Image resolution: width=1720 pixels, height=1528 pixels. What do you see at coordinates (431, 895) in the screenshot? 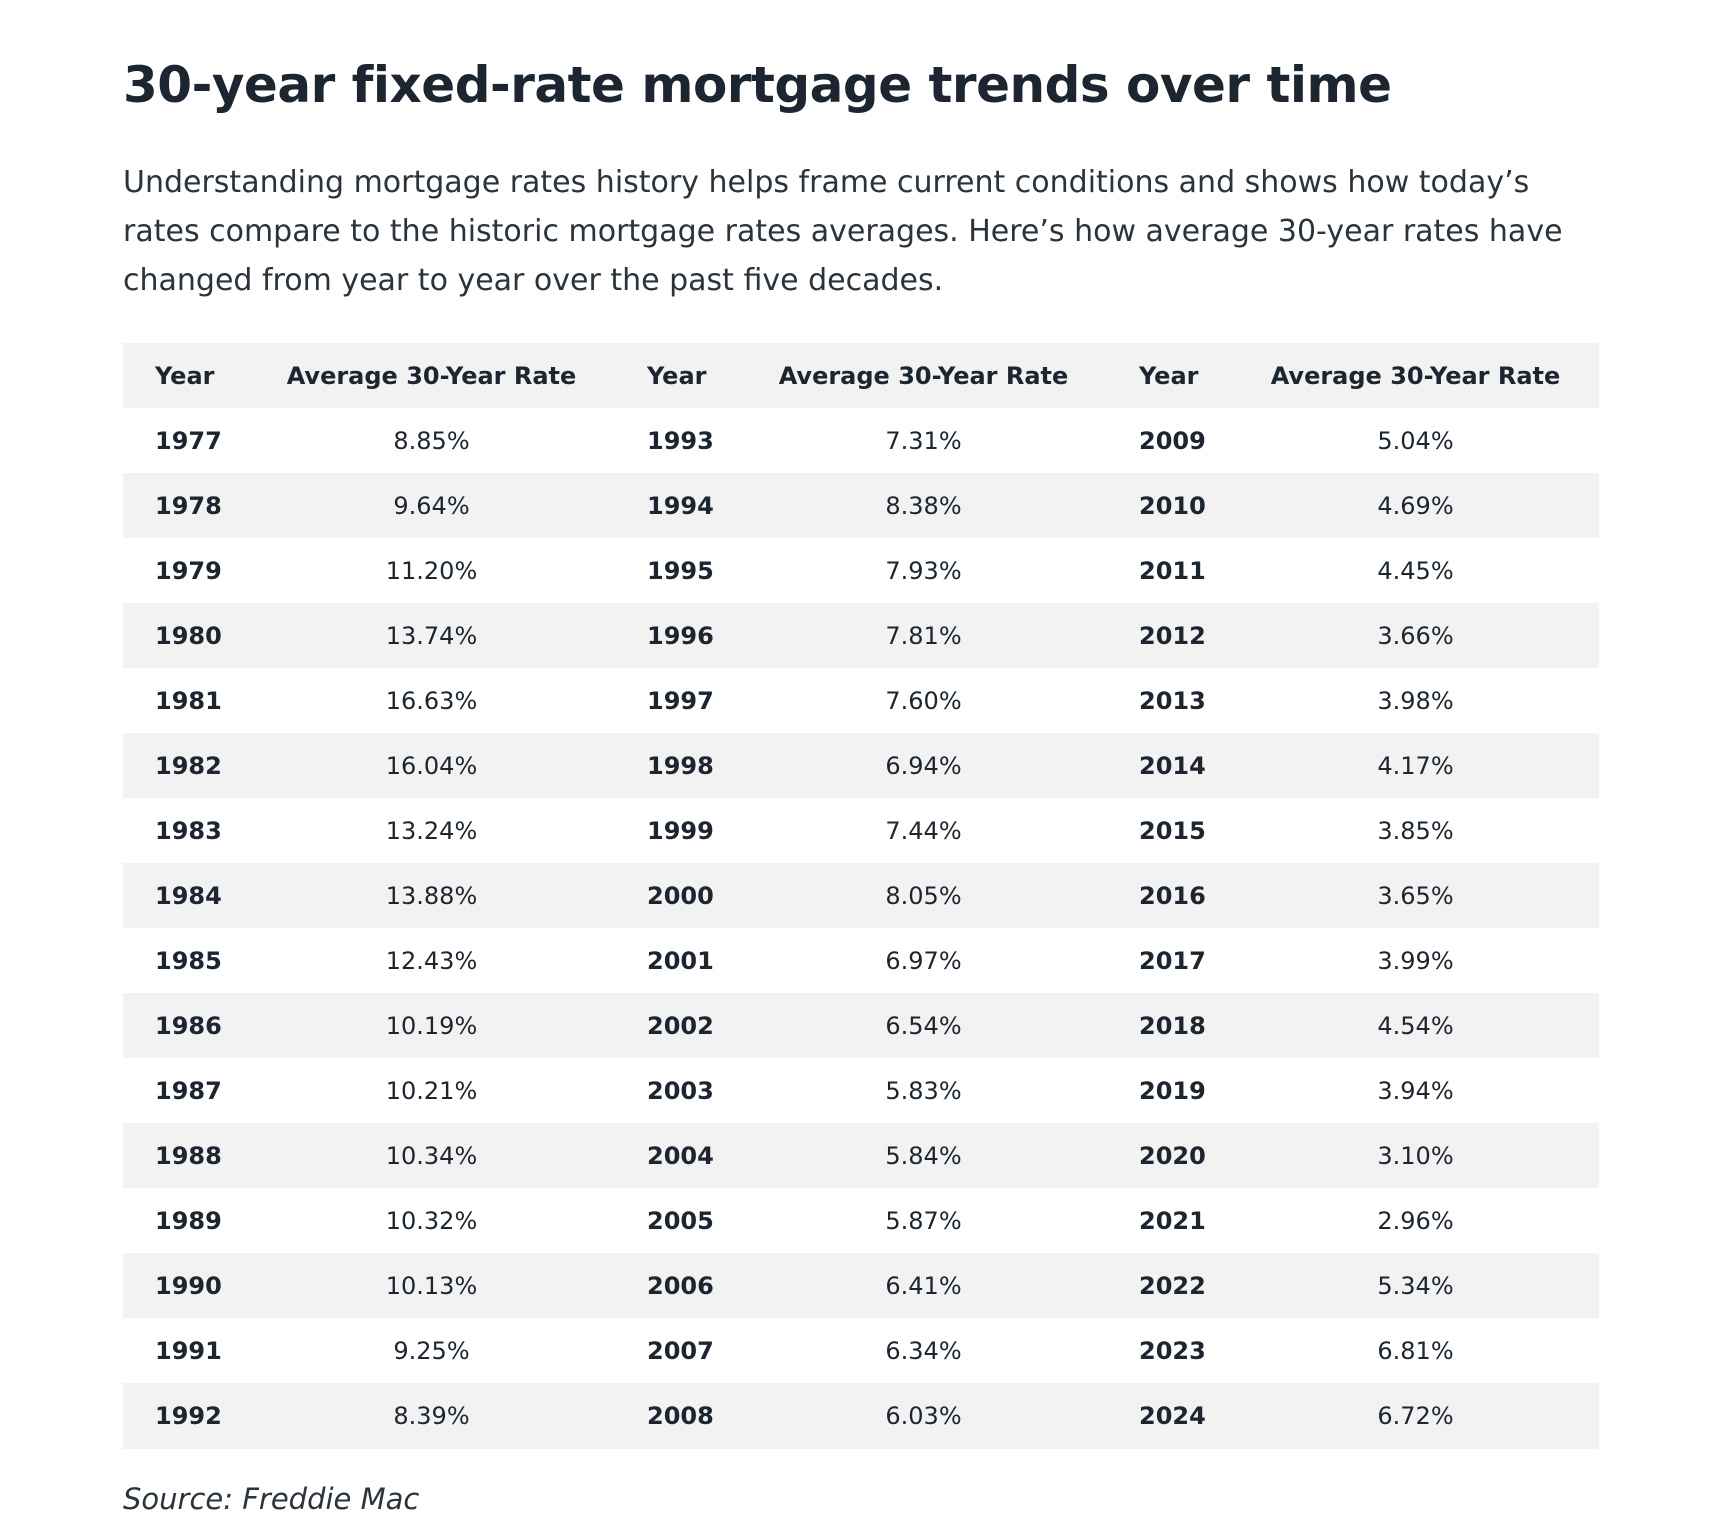
I see `rate-cell: 13.88%` at bounding box center [431, 895].